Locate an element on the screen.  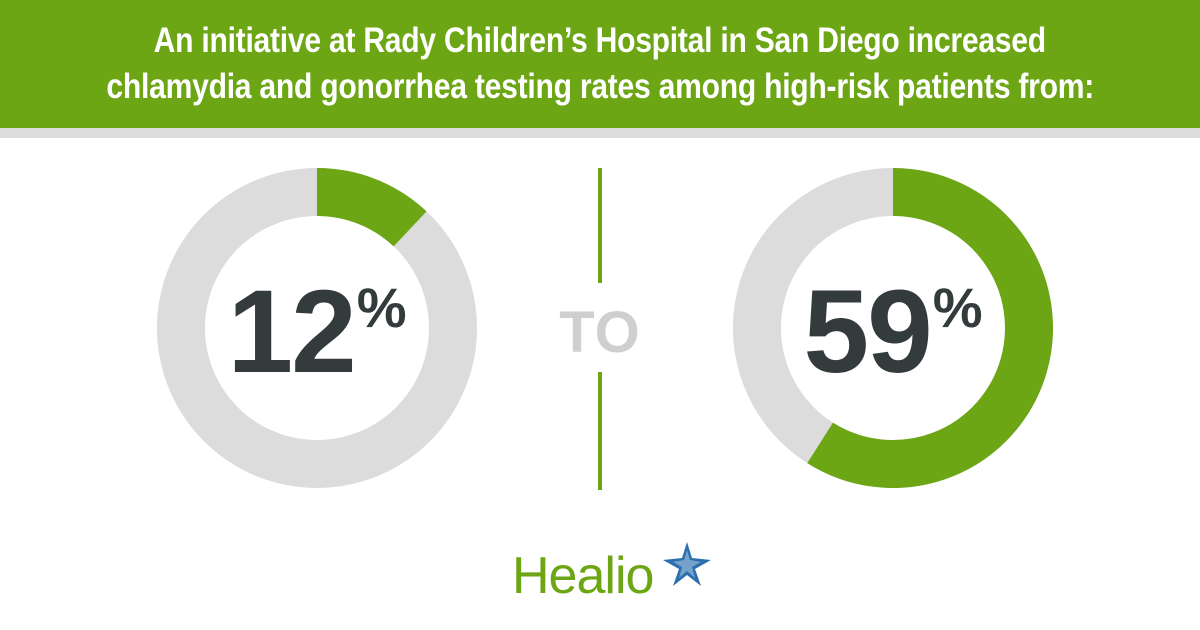
donut-arc-after is located at coordinates (930, 328).